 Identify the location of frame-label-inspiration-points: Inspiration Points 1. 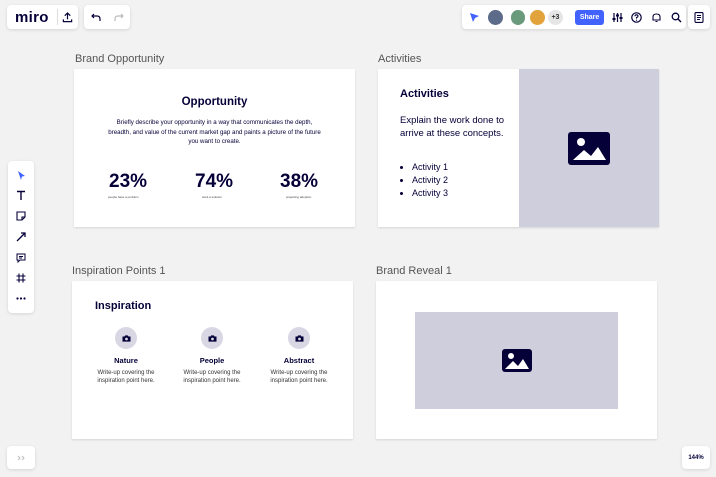
(119, 271).